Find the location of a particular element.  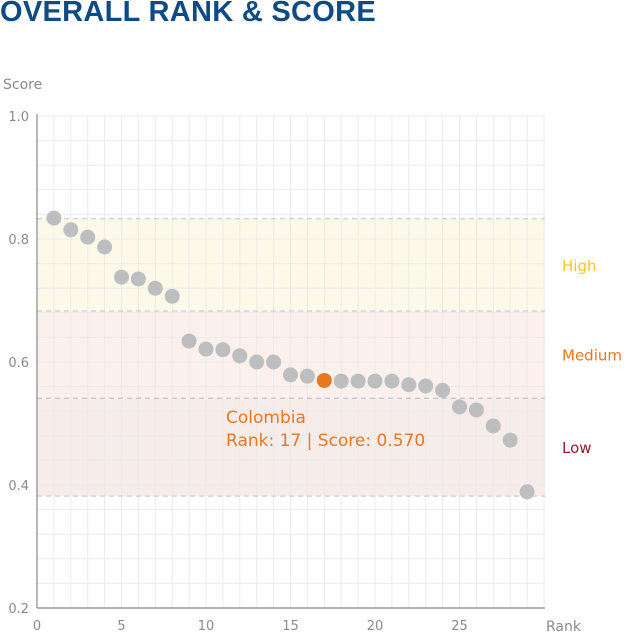

chart-title: OVERALL RANK & SCORE is located at coordinates (188, 14).